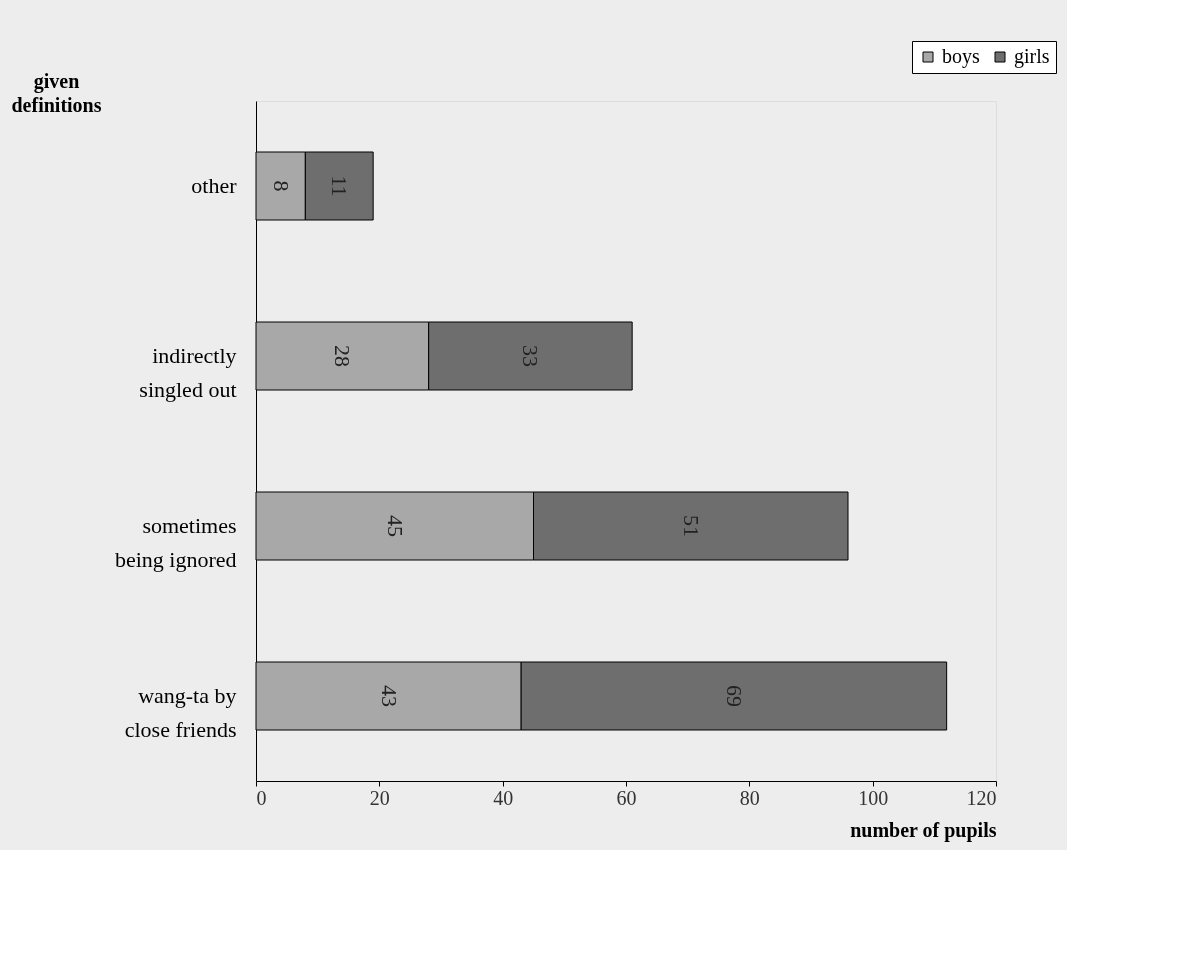 This screenshot has width=1203, height=972. What do you see at coordinates (395, 526) in the screenshot?
I see `data-label: 45` at bounding box center [395, 526].